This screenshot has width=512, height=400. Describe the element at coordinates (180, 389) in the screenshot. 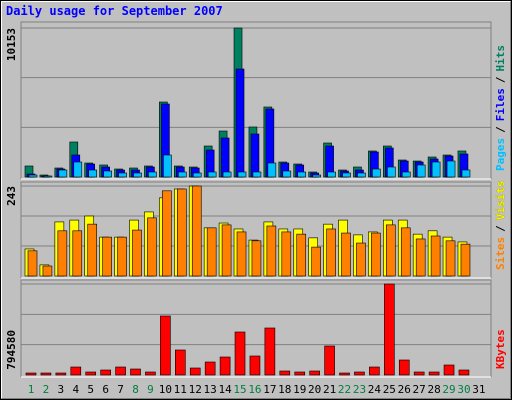

I see `x-tick-label: 11` at that location.